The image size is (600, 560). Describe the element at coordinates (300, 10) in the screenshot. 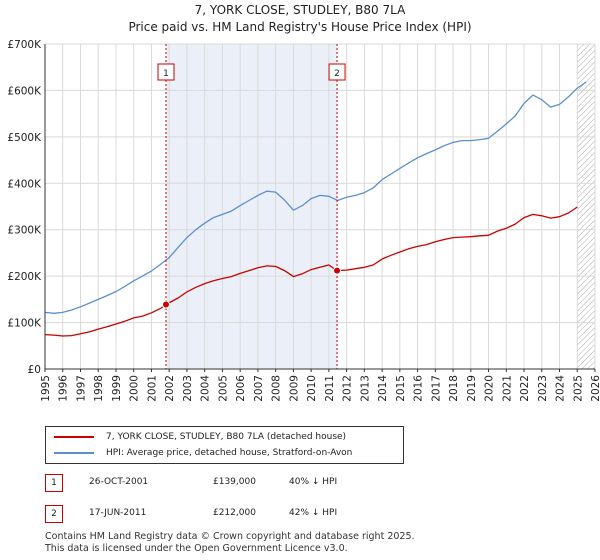

I see `chart-title: 7, YORK CLOSE, STUDLEY, B80 7LA` at that location.